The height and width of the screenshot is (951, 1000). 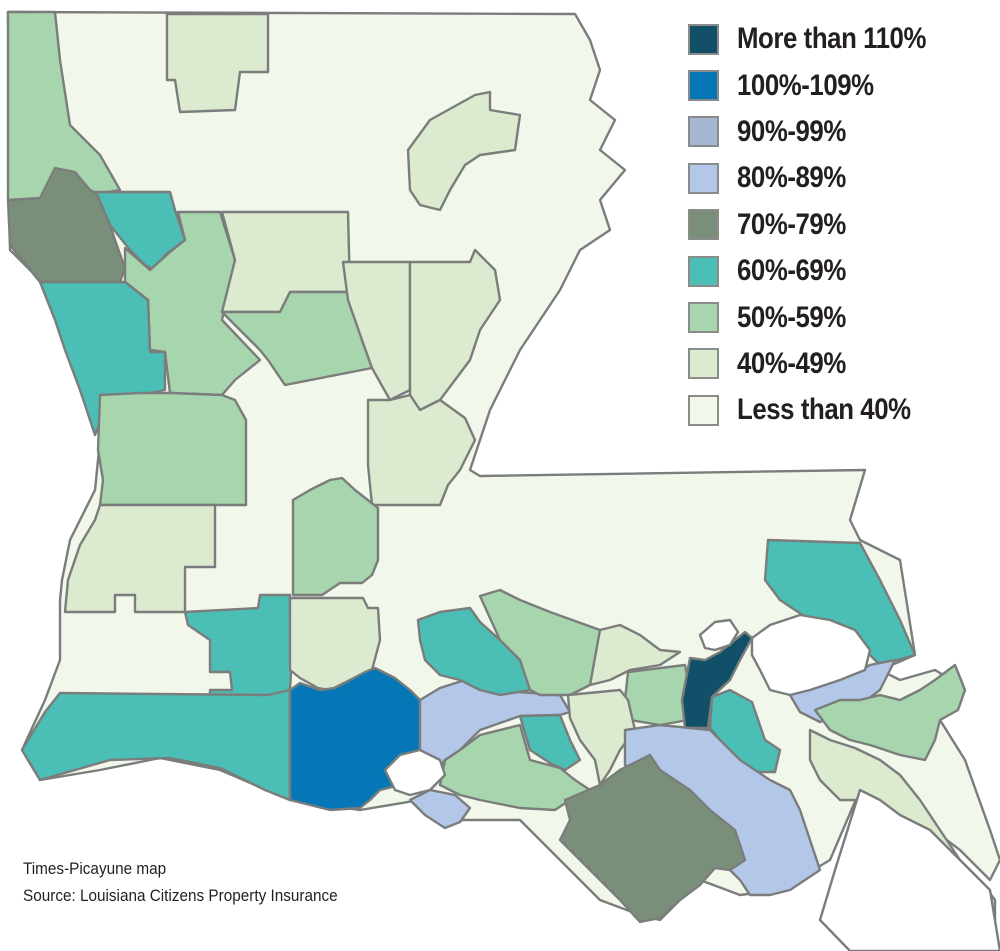 What do you see at coordinates (791, 178) in the screenshot?
I see `legend-label: 80%-89%` at bounding box center [791, 178].